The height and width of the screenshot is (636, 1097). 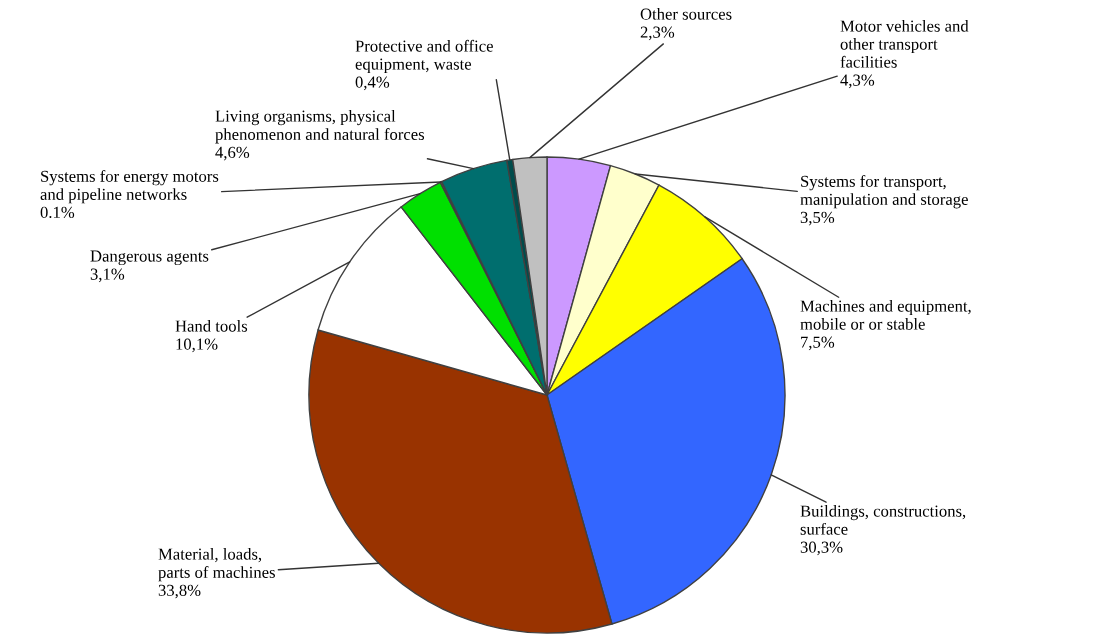 What do you see at coordinates (857, 81) in the screenshot?
I see `data-label: 4,3%` at bounding box center [857, 81].